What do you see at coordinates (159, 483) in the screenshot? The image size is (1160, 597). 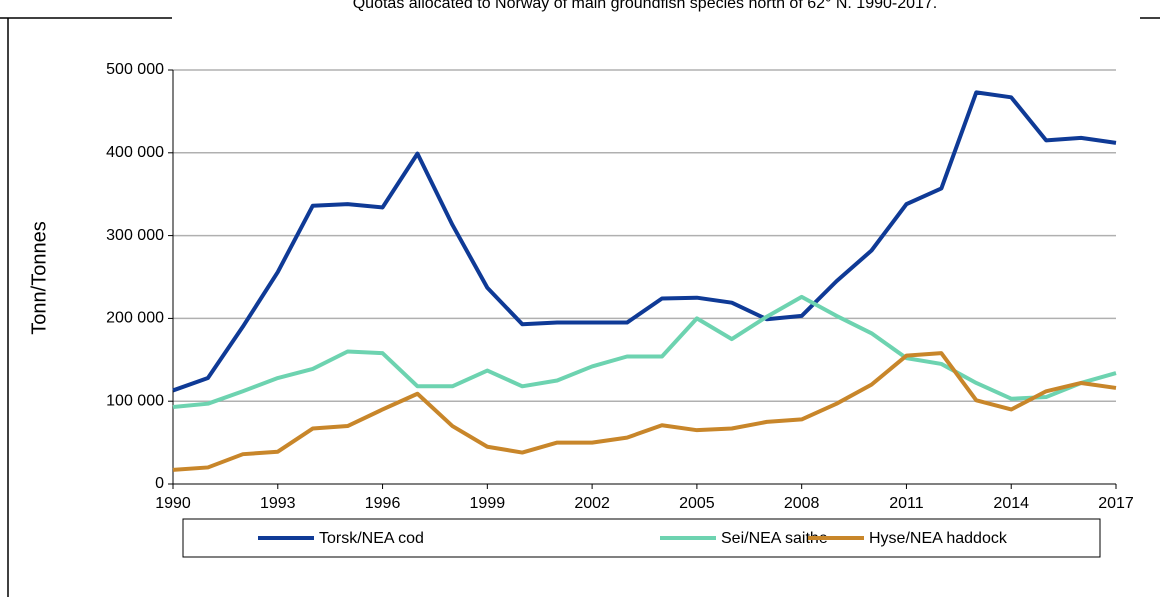 I see `y-tick-label: 0` at bounding box center [159, 483].